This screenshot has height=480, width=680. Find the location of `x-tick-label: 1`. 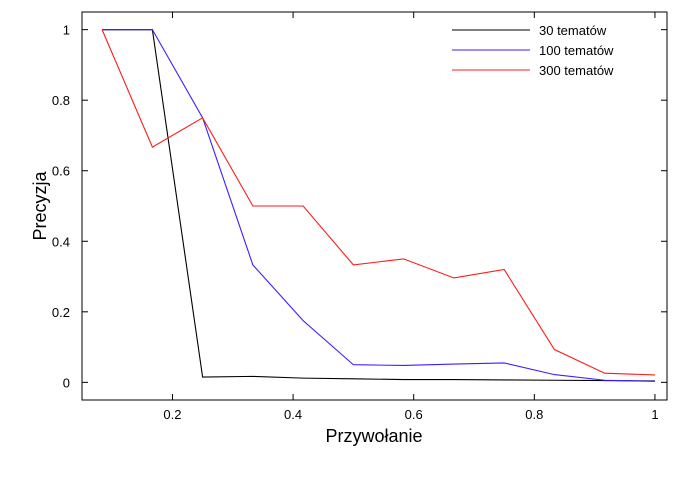

x-tick-label: 1 is located at coordinates (654, 414).